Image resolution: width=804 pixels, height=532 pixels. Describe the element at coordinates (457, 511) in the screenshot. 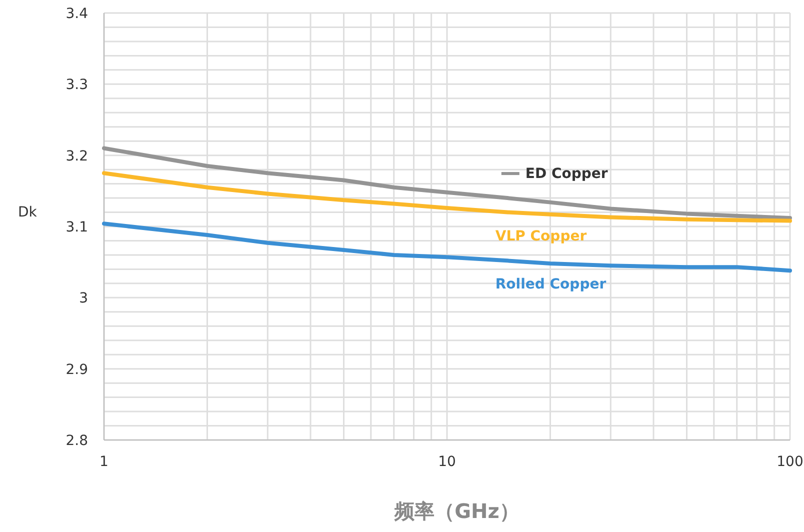

I see `x-axis-title: 频率（GHz）` at that location.